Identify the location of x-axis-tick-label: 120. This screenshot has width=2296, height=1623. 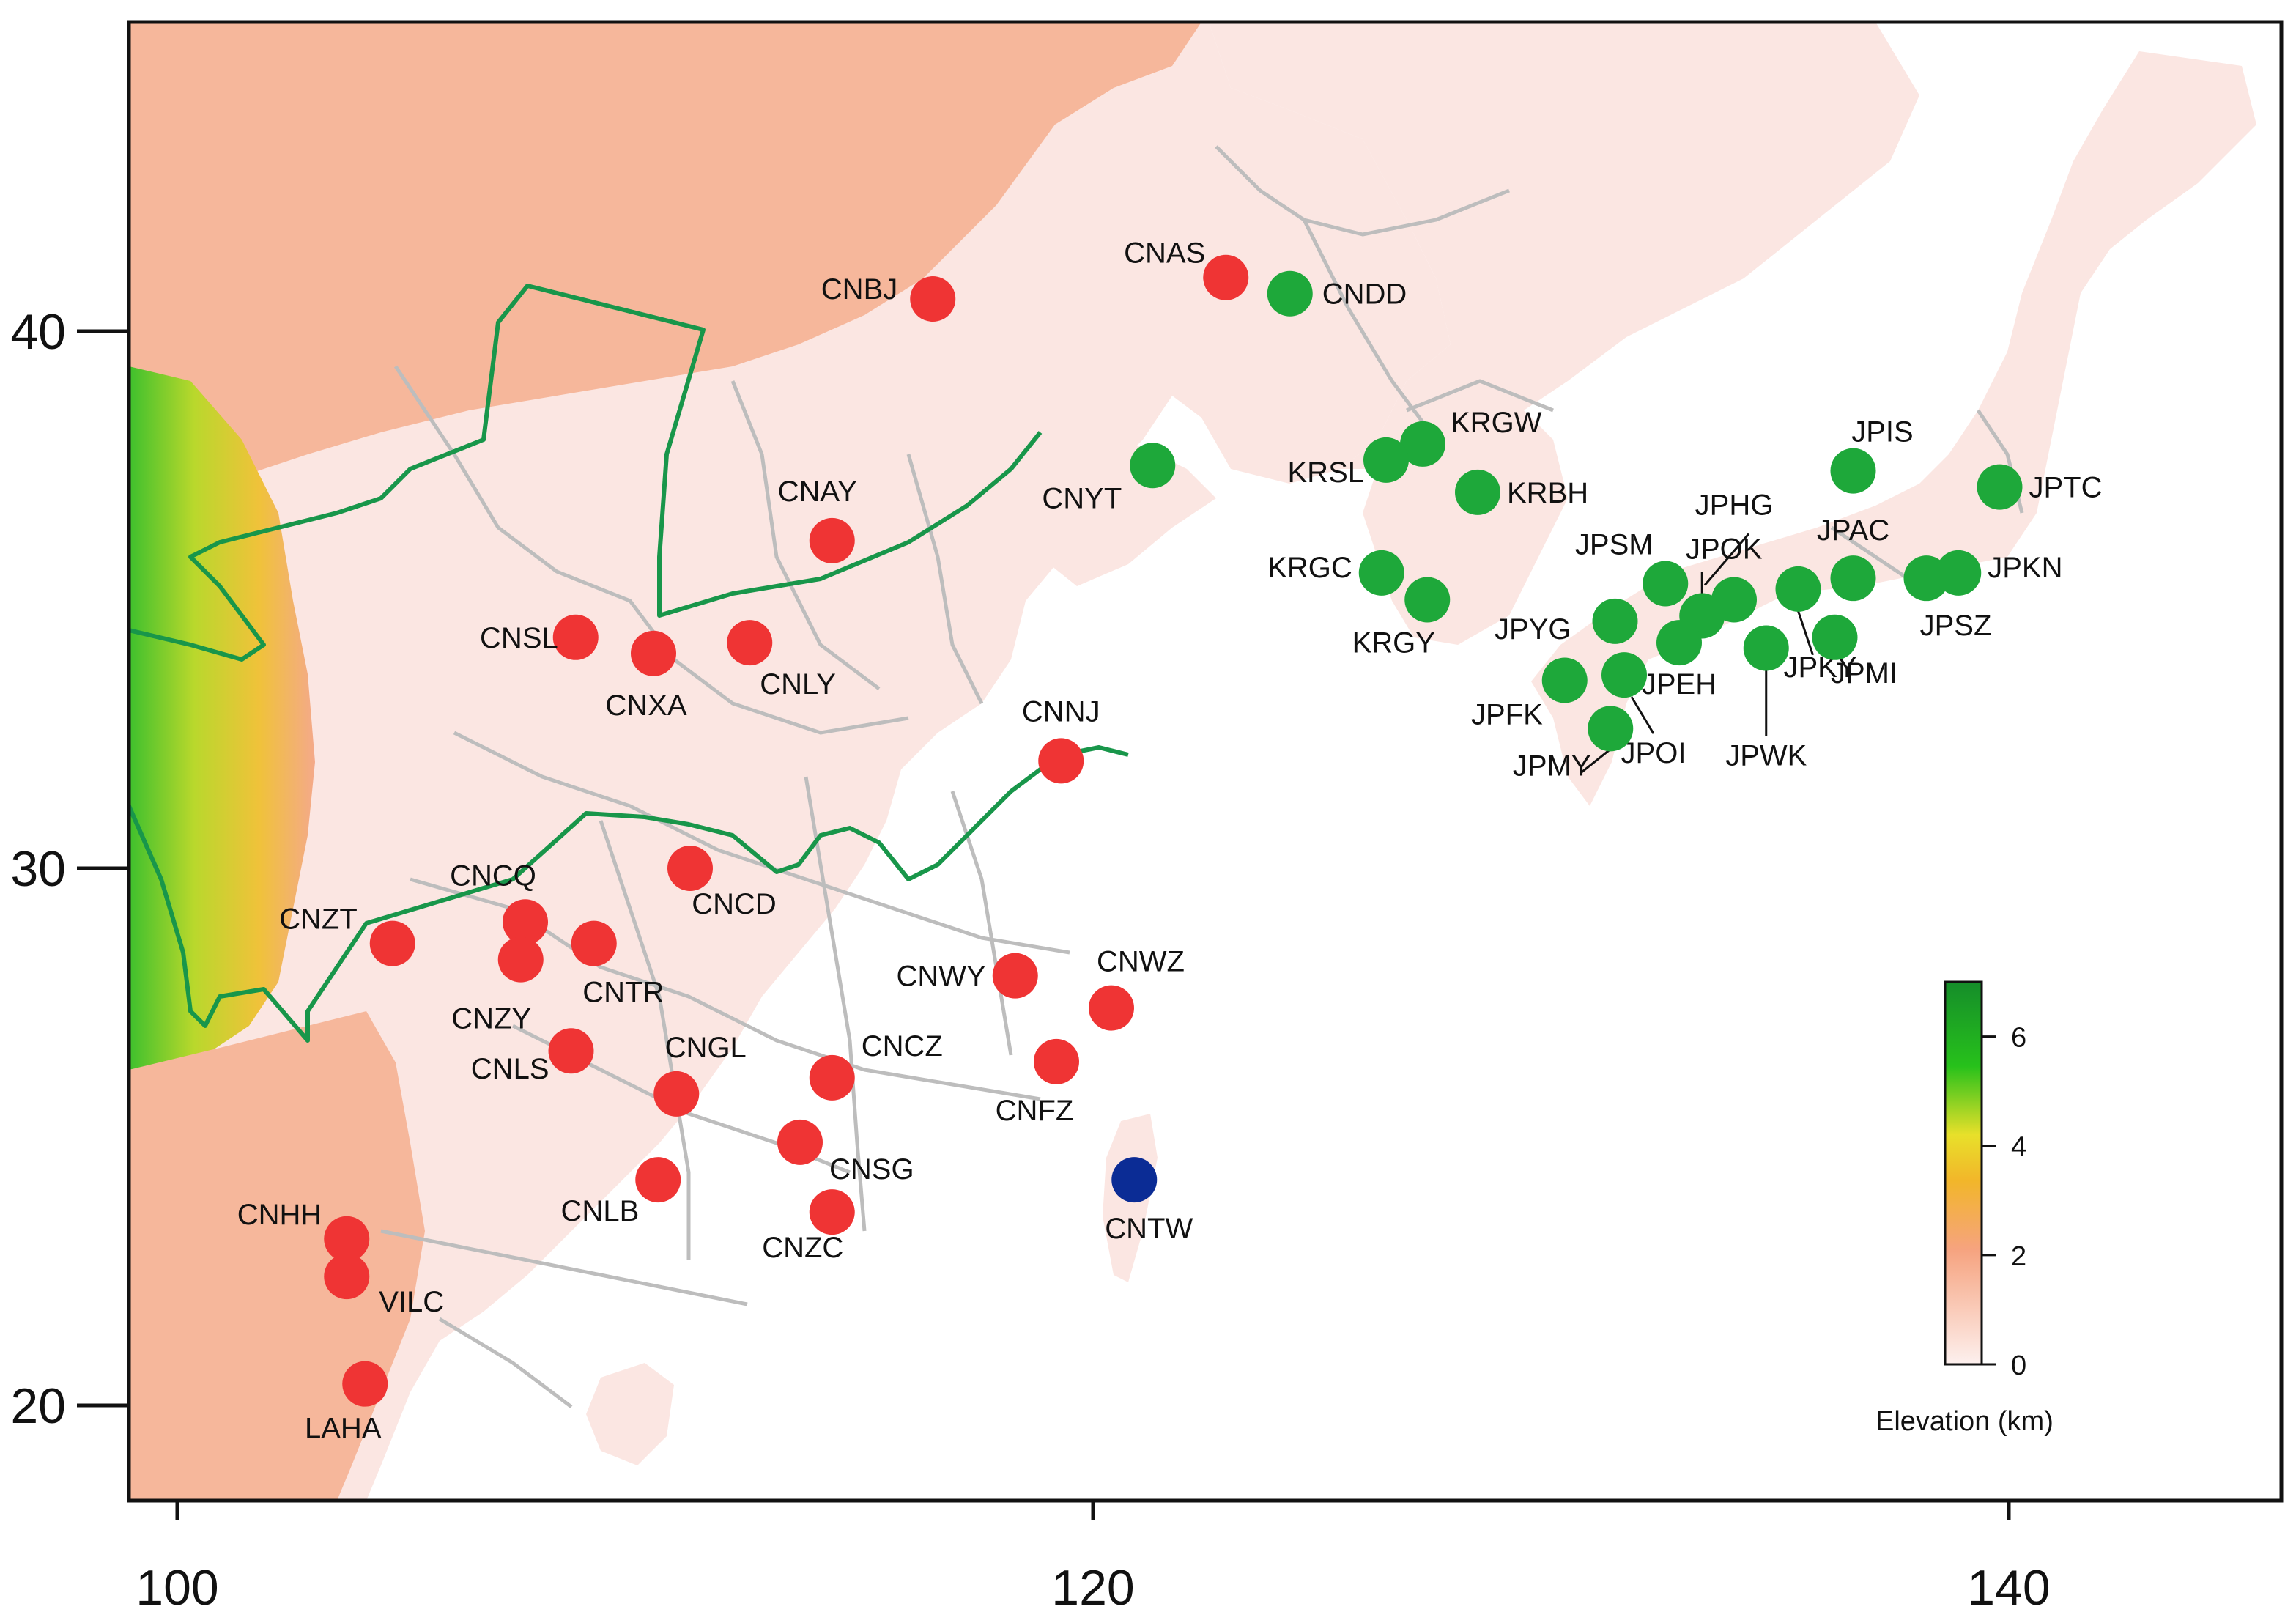
(1092, 1588).